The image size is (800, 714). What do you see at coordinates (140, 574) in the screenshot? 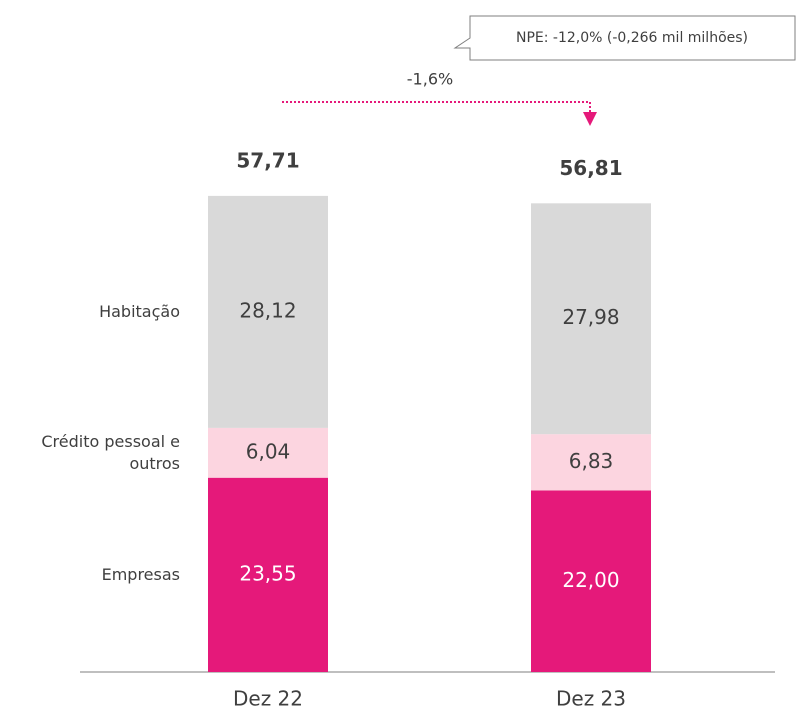
I see `series-label: Empresas` at bounding box center [140, 574].